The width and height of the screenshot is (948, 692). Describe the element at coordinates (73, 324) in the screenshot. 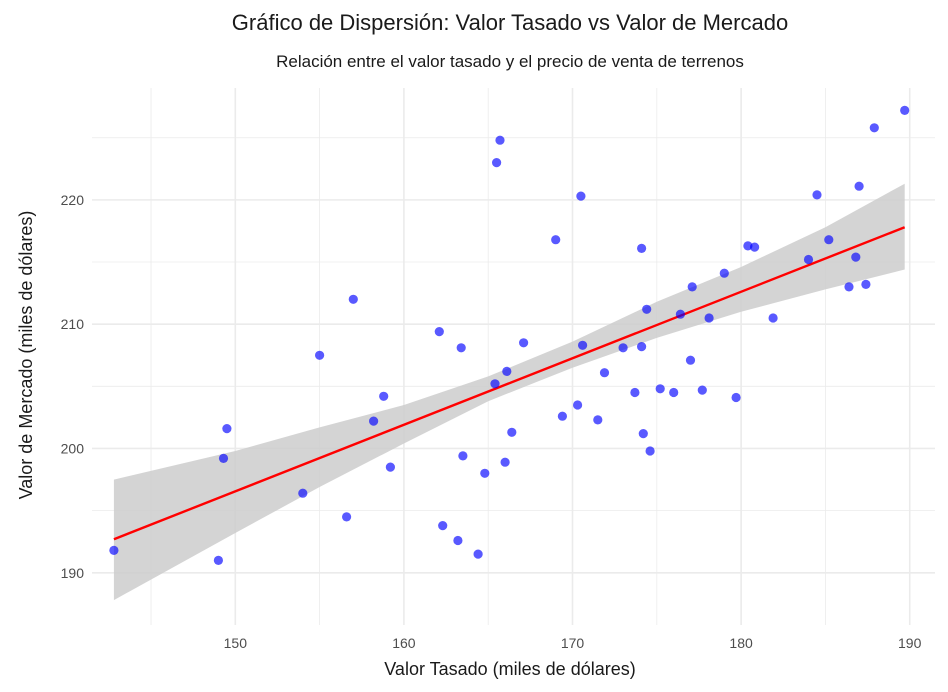

I see `y-tick-label: 210` at that location.